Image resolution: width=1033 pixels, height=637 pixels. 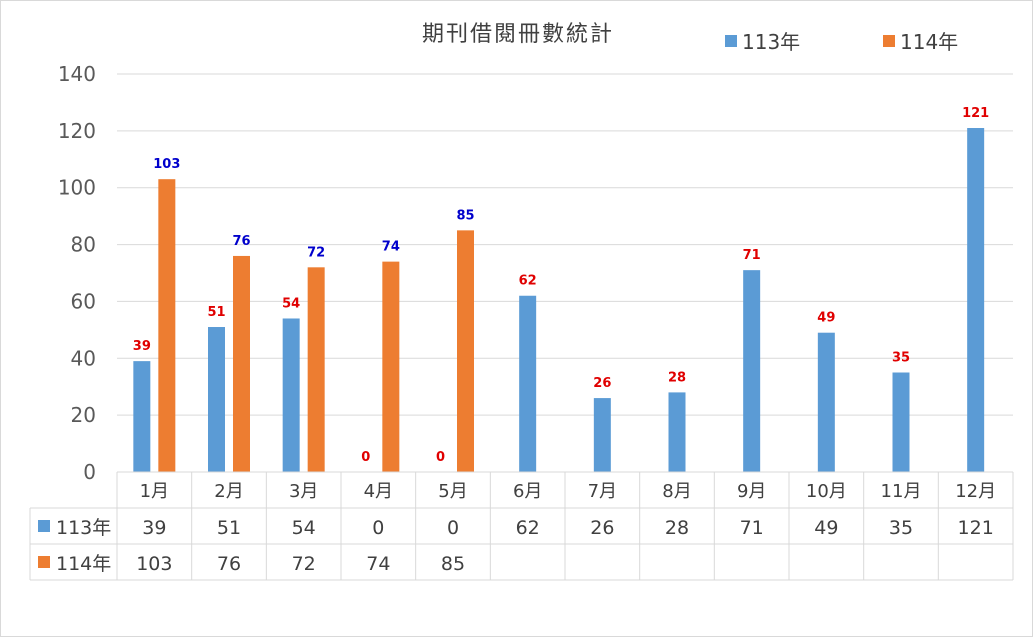 What do you see at coordinates (89, 472) in the screenshot?
I see `y-tick-label: 0` at bounding box center [89, 472].